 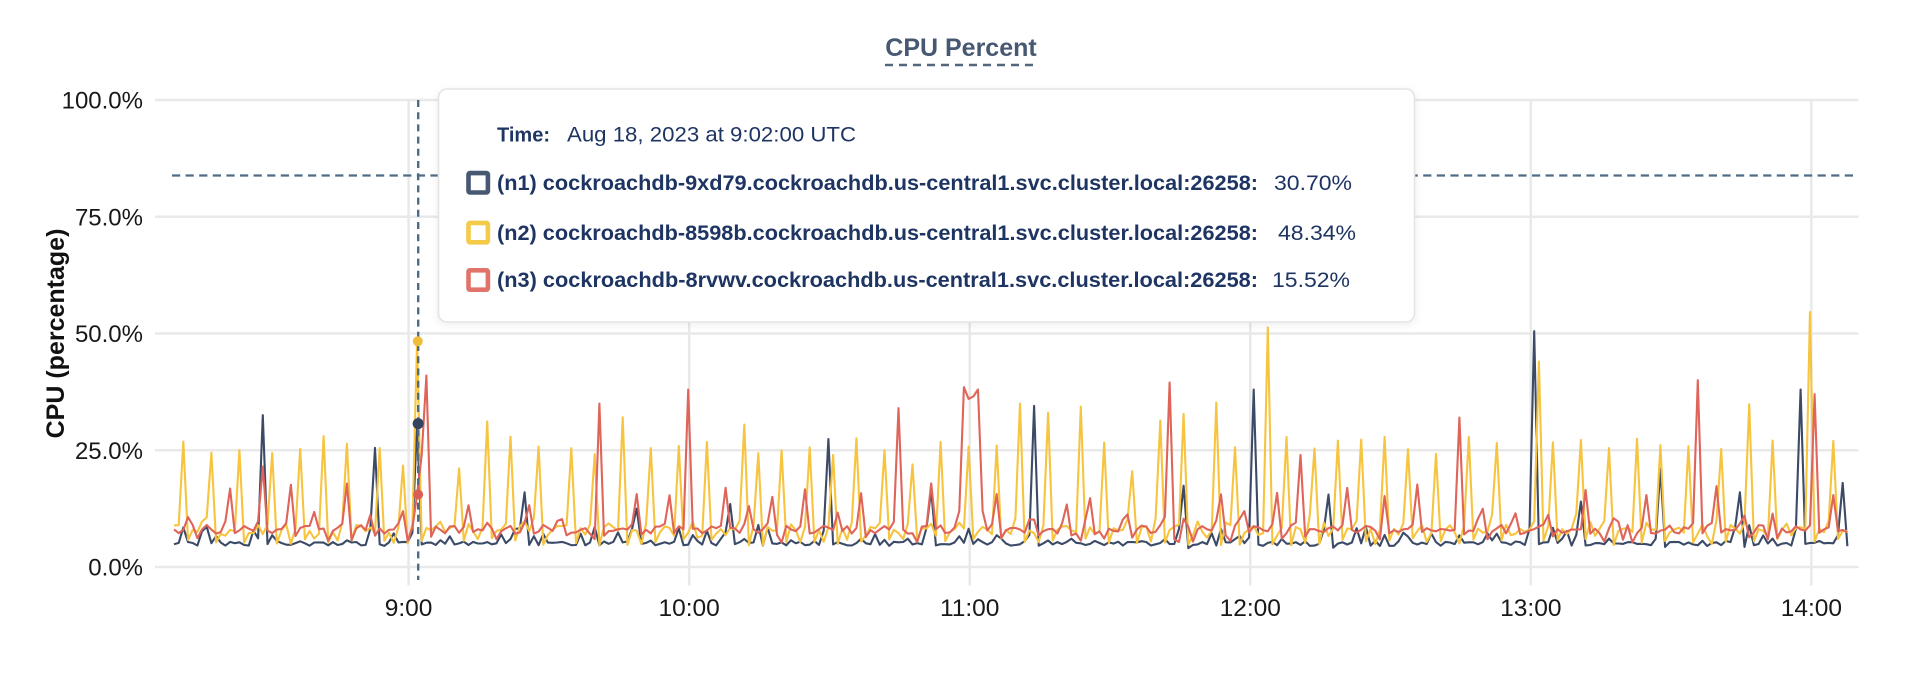 What do you see at coordinates (1313, 183) in the screenshot?
I see `svg-text: 30.70%` at bounding box center [1313, 183].